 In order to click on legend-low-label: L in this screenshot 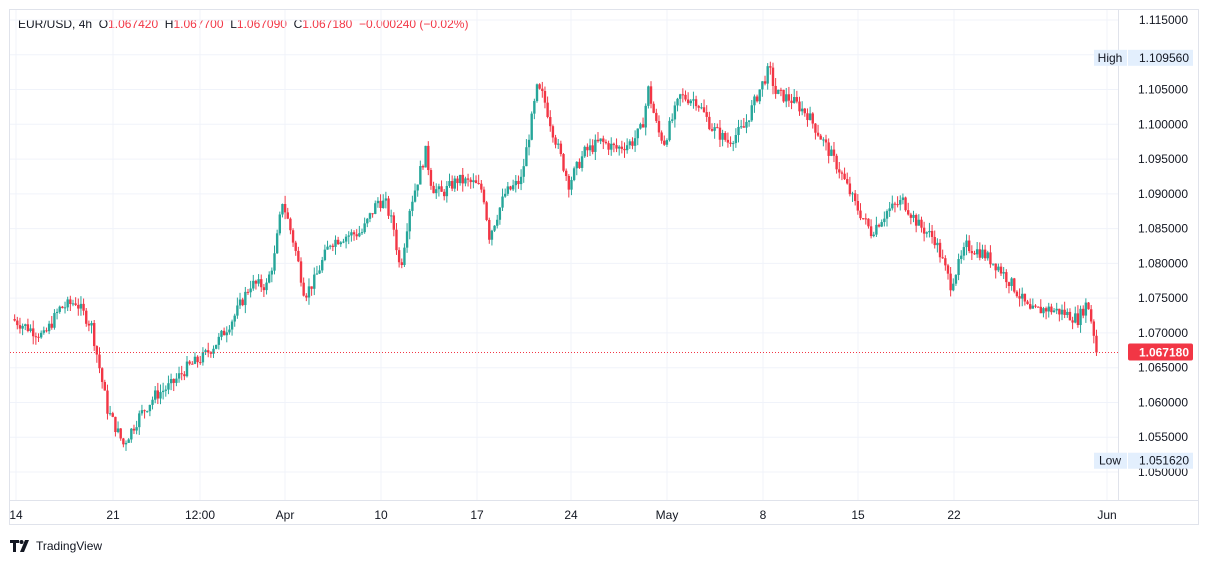, I will do `click(233, 24)`.